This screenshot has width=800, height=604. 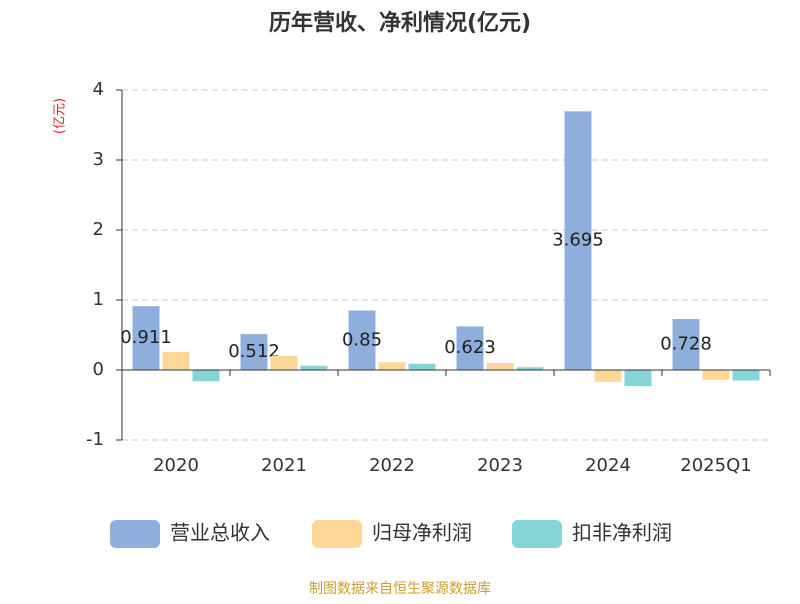 What do you see at coordinates (392, 465) in the screenshot?
I see `x-tick-label: 2022` at bounding box center [392, 465].